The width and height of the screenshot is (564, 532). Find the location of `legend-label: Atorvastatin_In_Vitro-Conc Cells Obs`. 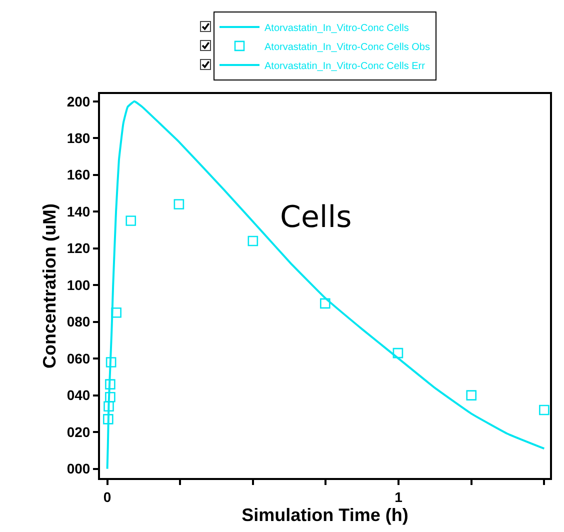

legend-label: Atorvastatin_In_Vitro-Conc Cells Obs is located at coordinates (347, 47).